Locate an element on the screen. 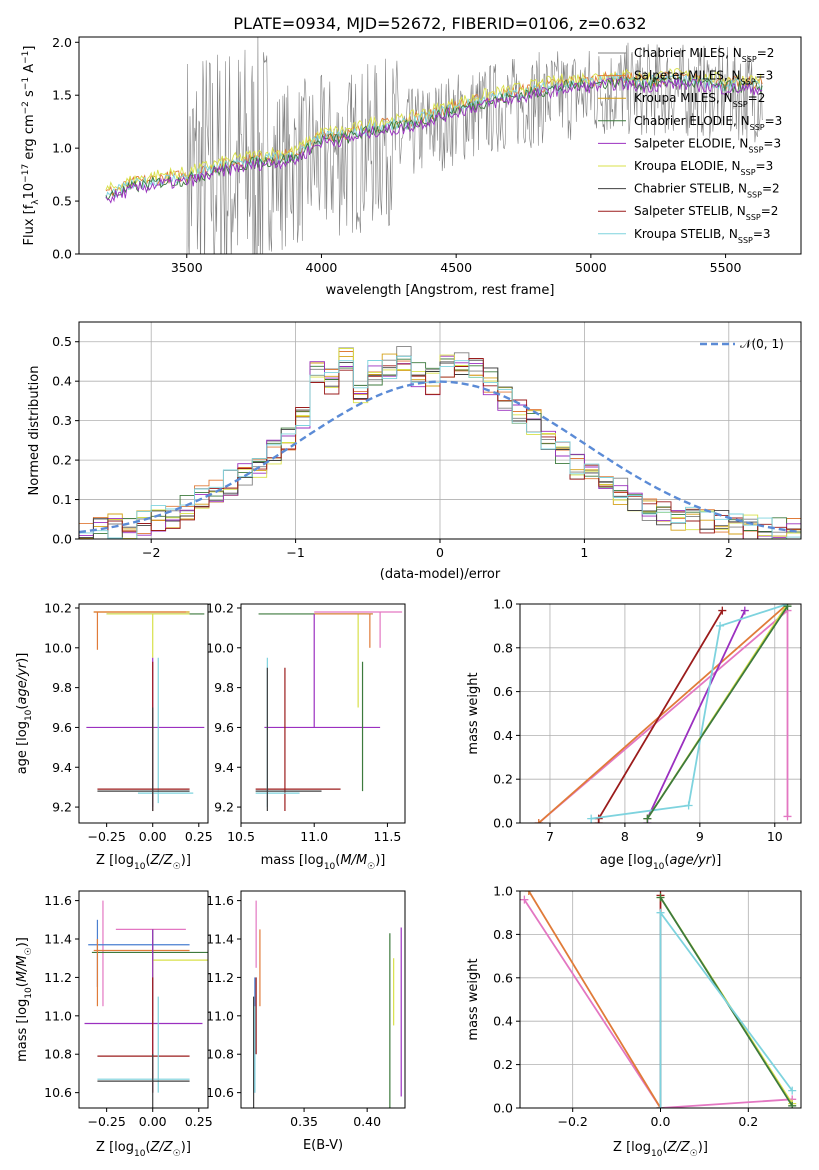 The width and height of the screenshot is (819, 1170). y-tick-label: 1.5 is located at coordinates (62, 95).